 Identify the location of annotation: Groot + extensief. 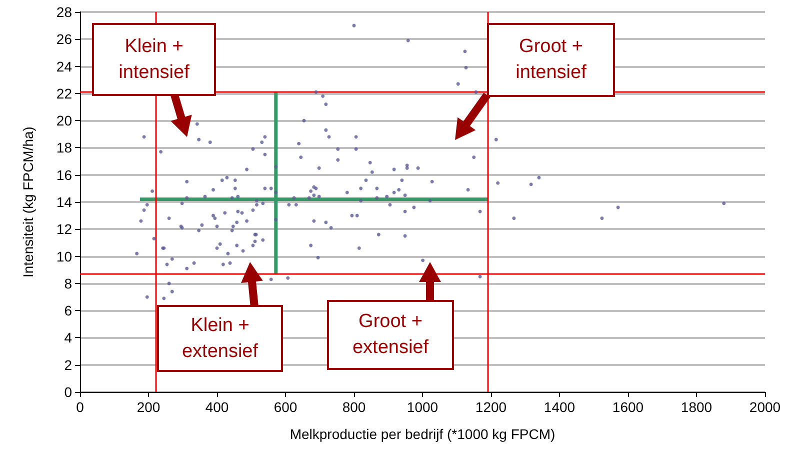
(390, 335).